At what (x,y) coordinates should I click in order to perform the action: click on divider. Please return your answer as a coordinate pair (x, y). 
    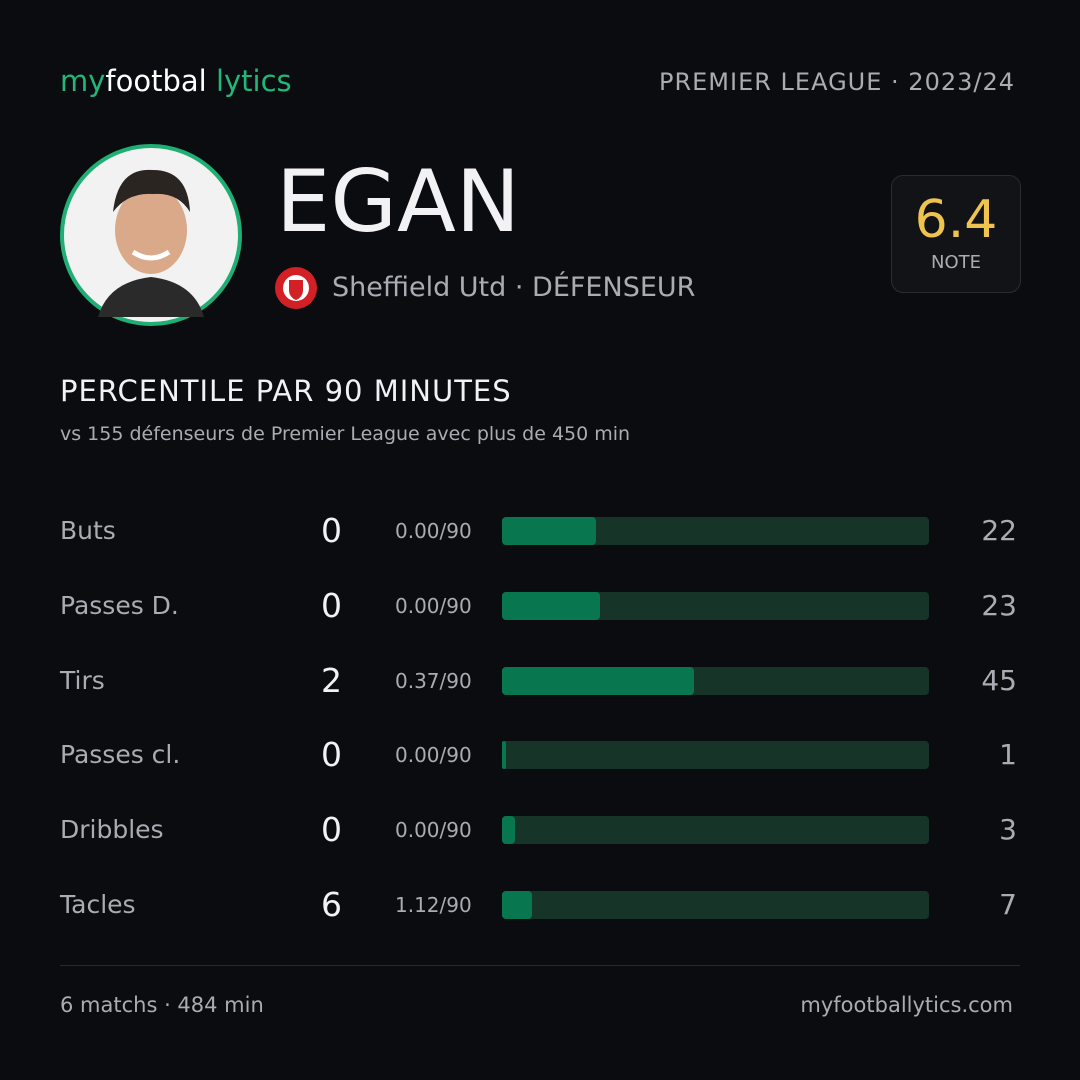
    Looking at the image, I should click on (540, 965).